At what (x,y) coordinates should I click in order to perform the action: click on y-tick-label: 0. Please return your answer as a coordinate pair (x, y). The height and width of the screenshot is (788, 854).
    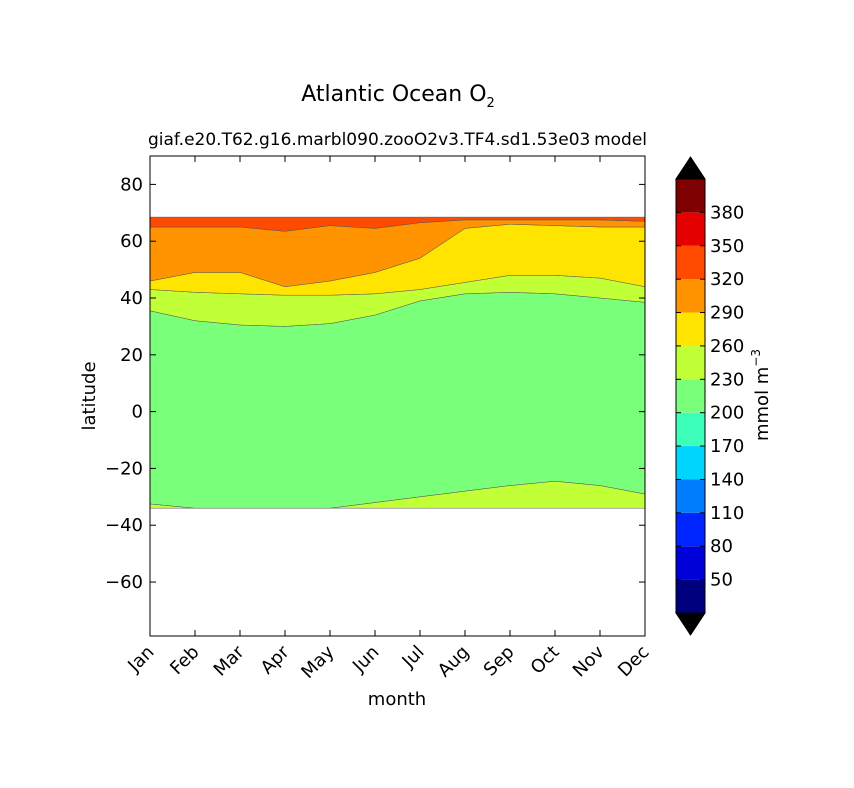
    Looking at the image, I should click on (137, 412).